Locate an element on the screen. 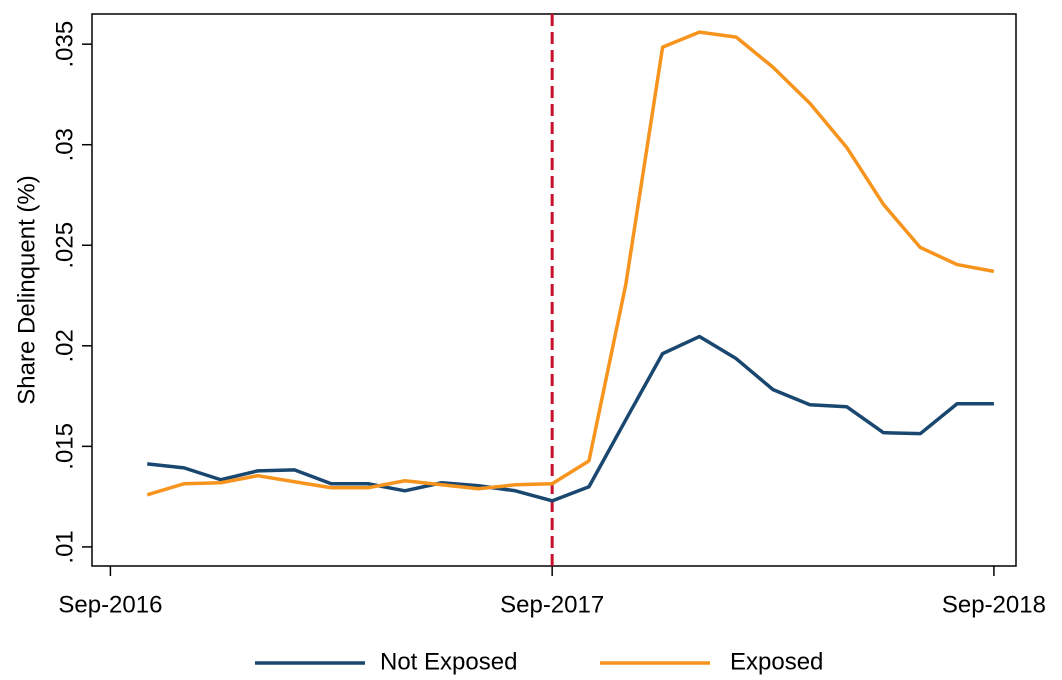 This screenshot has height=680, width=1062. y-tick-label: .035 is located at coordinates (64, 44).